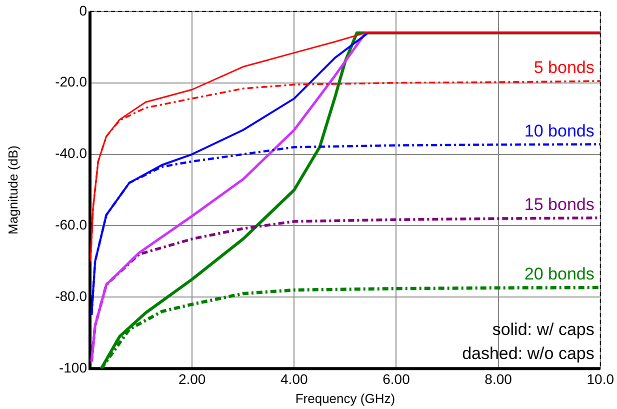  What do you see at coordinates (543, 329) in the screenshot?
I see `annotation: solid: w/ caps` at bounding box center [543, 329].